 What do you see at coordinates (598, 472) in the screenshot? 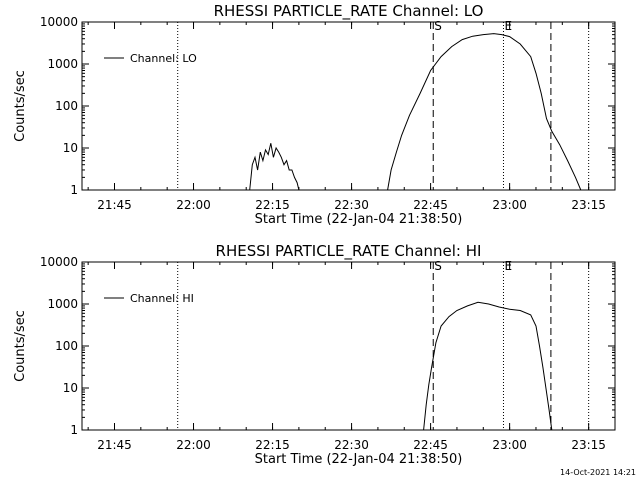
I see `timestamp-stamp: 14-Oct-2021 14:21` at bounding box center [598, 472].